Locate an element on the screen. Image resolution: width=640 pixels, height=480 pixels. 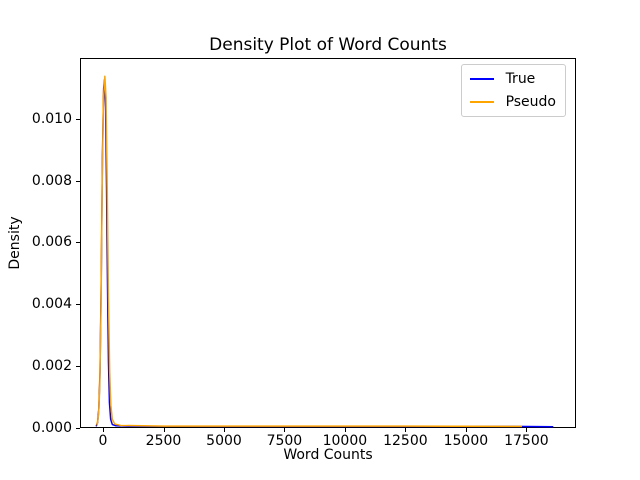
legend-label-pseudo: Pseudo is located at coordinates (530, 102).